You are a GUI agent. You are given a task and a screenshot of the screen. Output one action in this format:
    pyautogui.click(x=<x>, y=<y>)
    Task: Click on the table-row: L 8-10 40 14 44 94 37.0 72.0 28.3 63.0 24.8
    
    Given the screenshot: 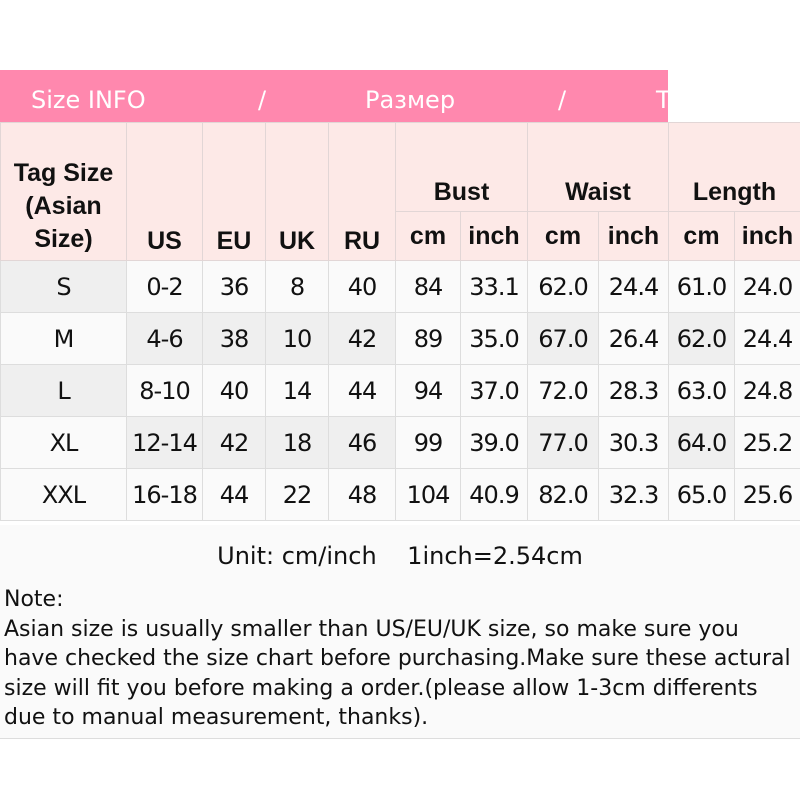 What is the action you would take?
    pyautogui.click(x=400, y=390)
    